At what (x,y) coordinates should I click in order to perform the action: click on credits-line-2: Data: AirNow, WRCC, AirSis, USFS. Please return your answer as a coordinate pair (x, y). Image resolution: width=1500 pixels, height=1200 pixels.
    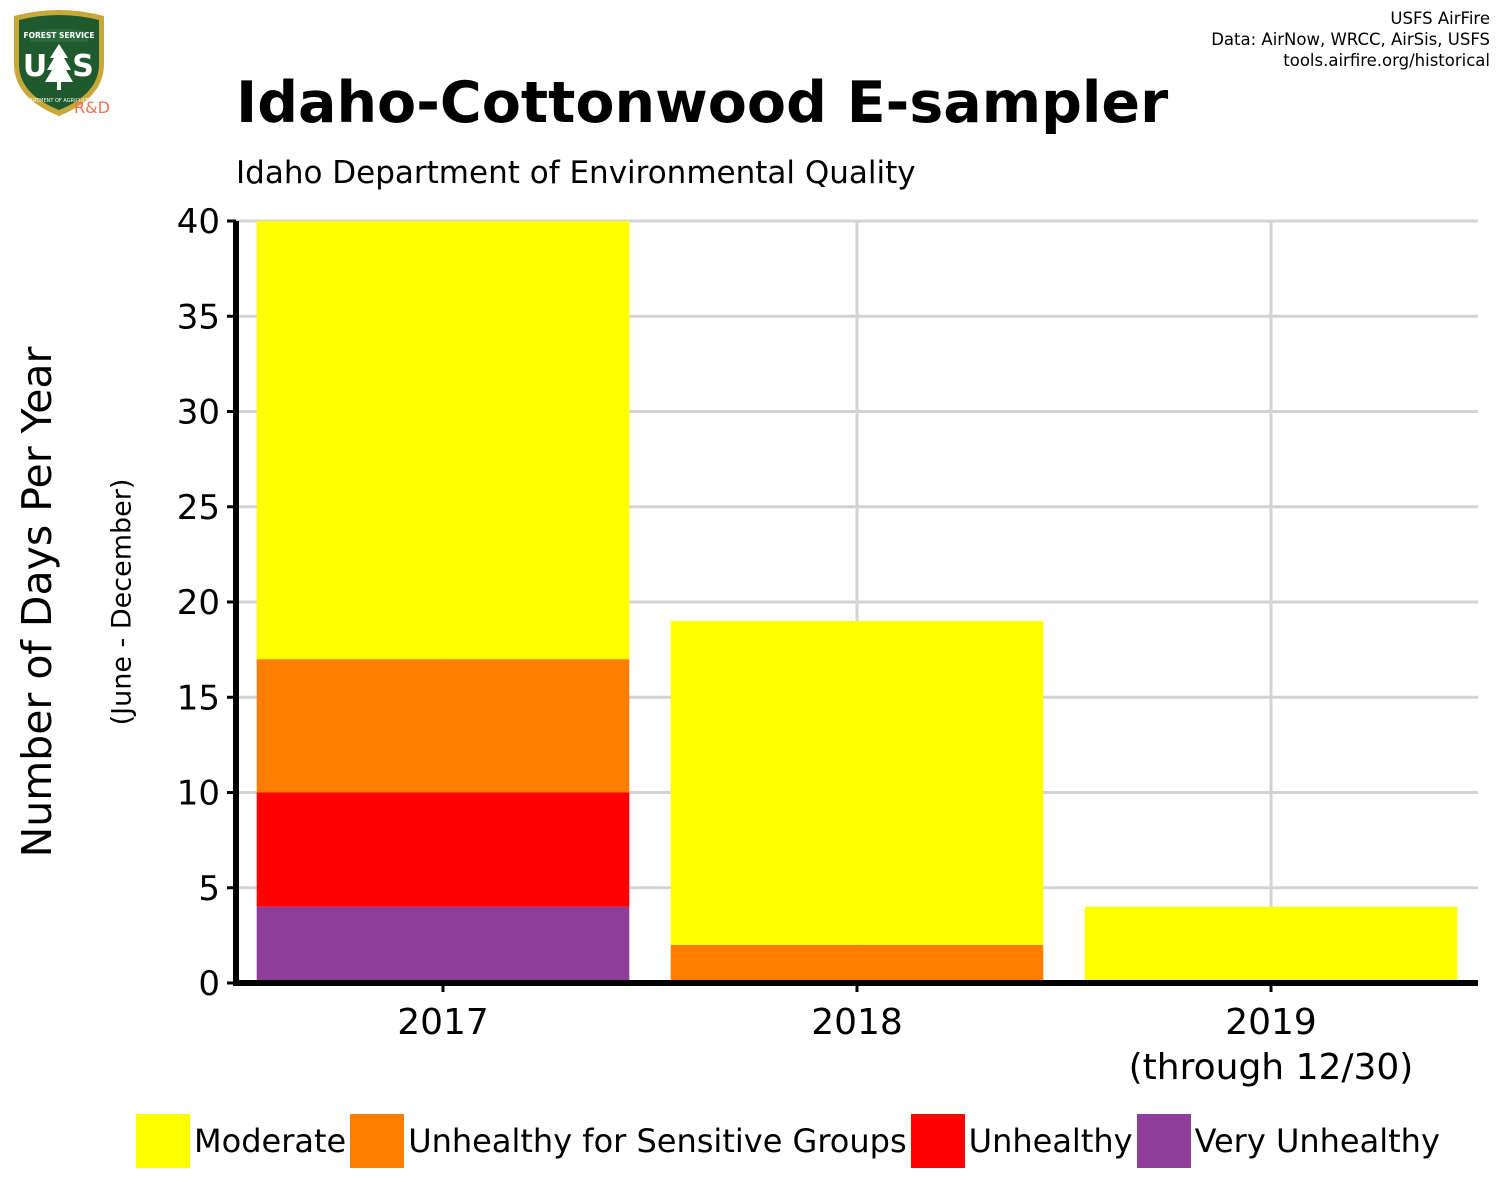
    Looking at the image, I should click on (1350, 39).